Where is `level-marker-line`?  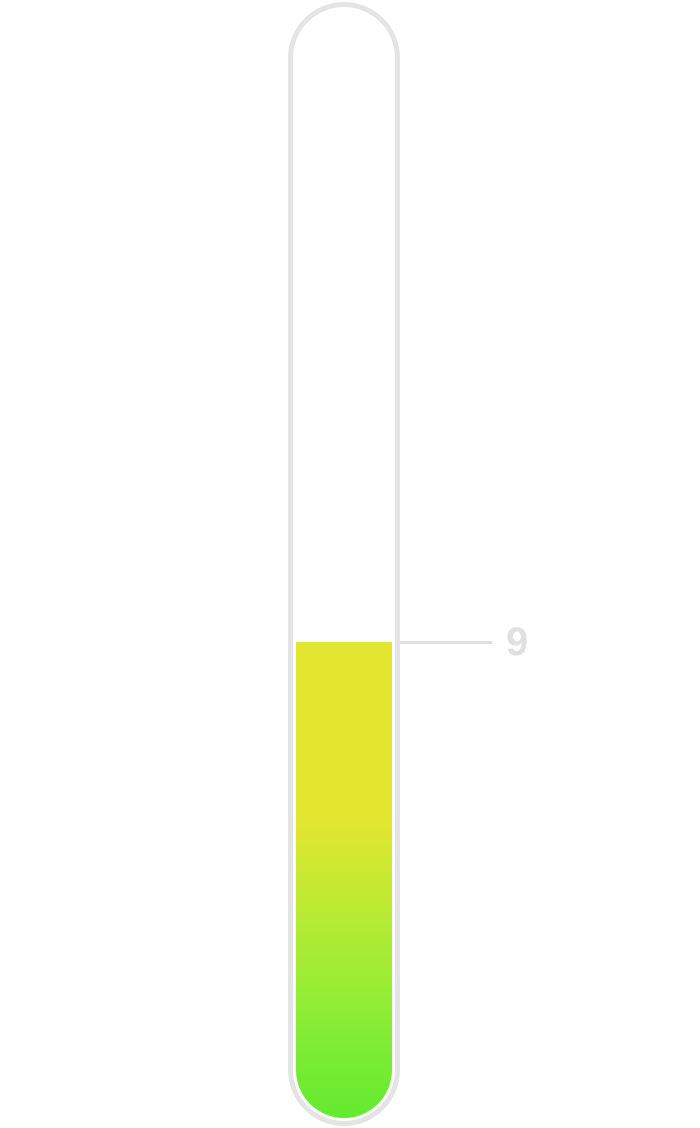 level-marker-line is located at coordinates (446, 642).